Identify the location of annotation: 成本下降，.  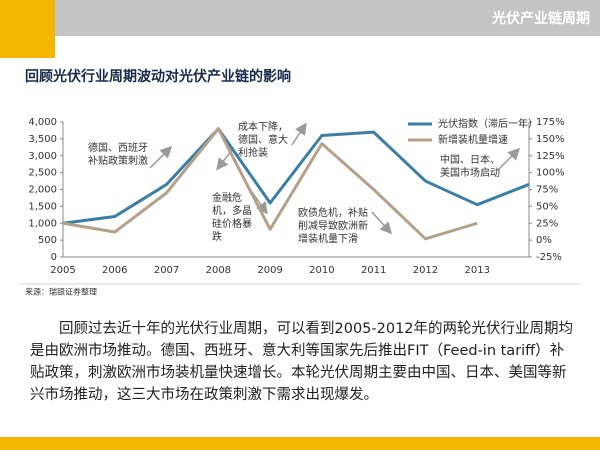
(263, 126).